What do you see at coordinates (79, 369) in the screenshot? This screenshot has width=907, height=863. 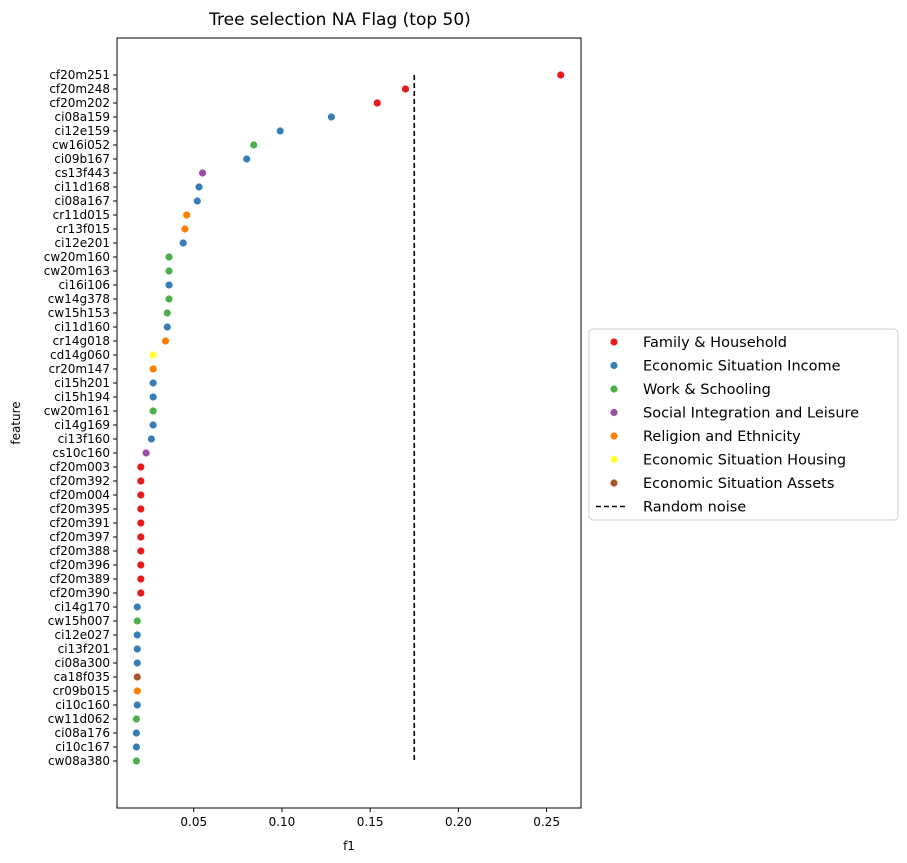 I see `y-tick-label: cr20m147` at bounding box center [79, 369].